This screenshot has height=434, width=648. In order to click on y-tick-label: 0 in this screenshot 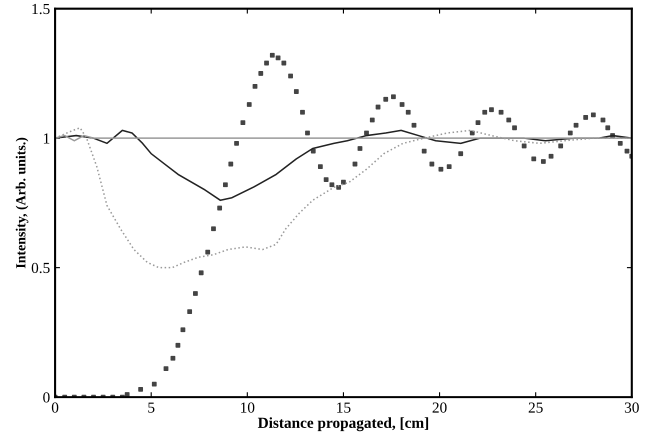, I will do `click(46, 397)`.